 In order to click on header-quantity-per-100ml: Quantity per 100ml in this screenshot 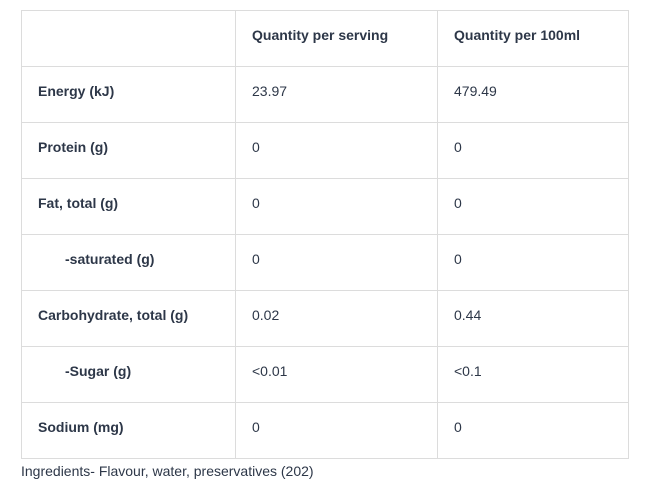, I will do `click(533, 38)`.